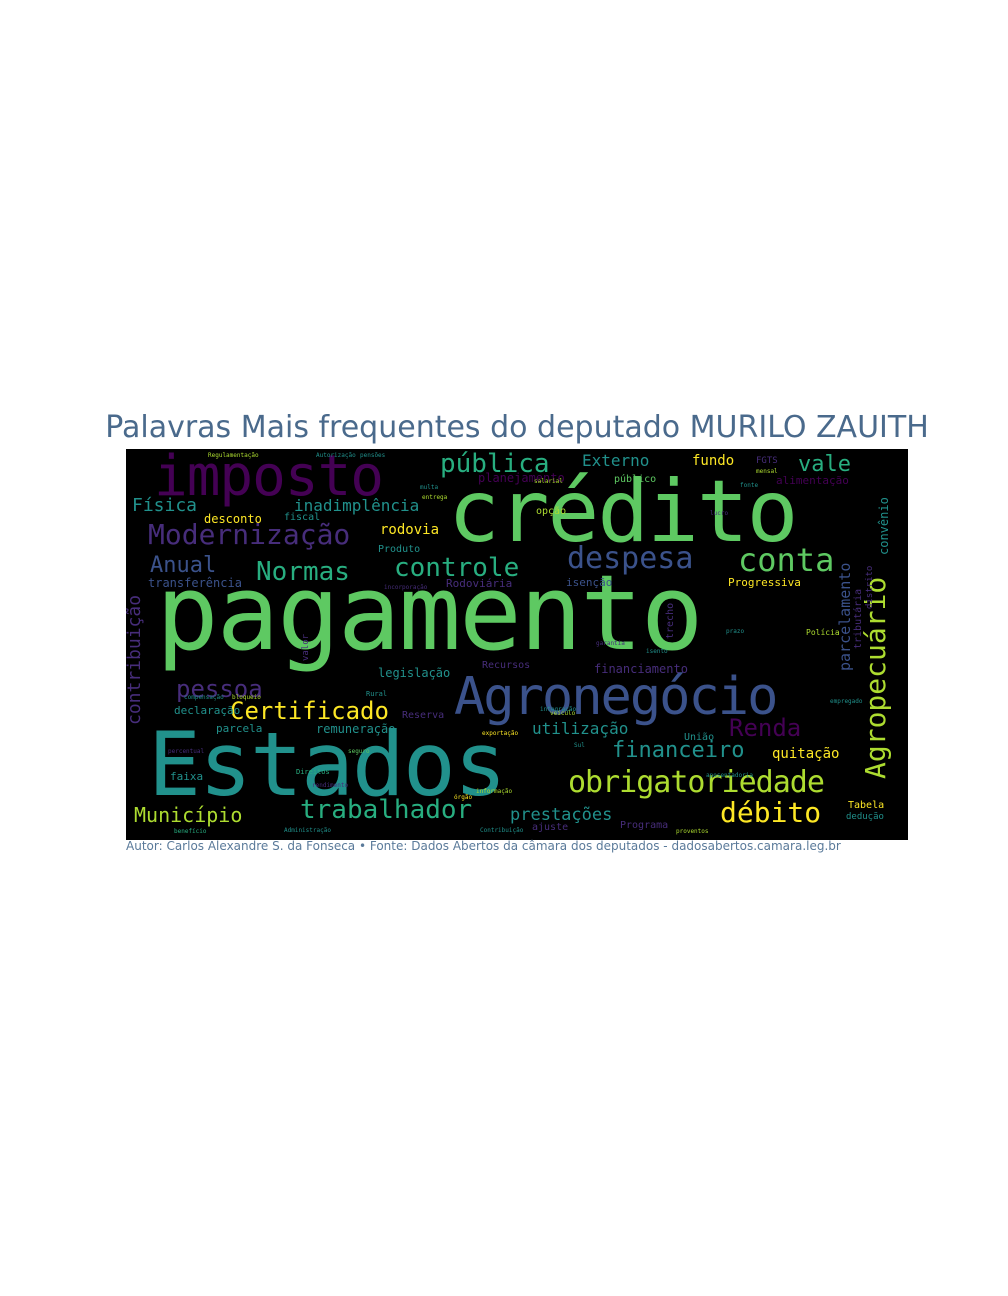  What do you see at coordinates (429, 487) in the screenshot?
I see `word: multa` at bounding box center [429, 487].